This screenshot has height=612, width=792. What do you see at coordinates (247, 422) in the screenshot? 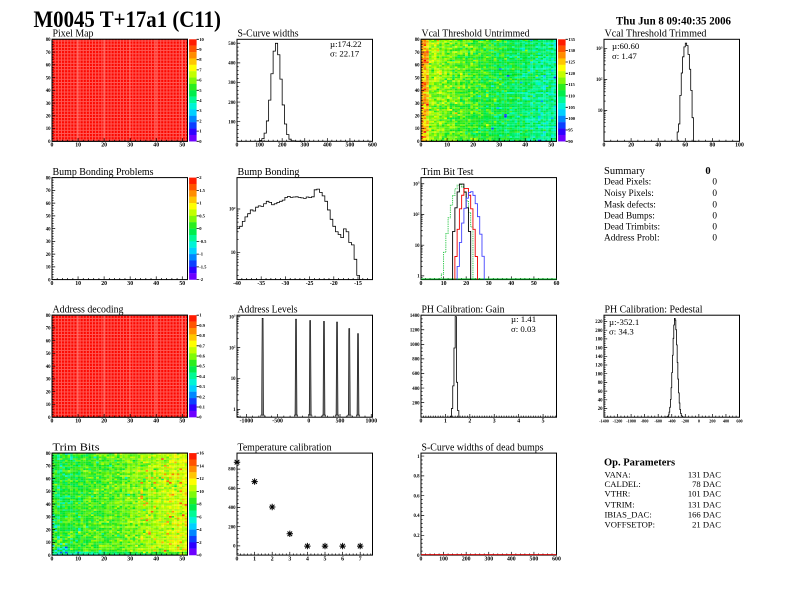
I see `svg-text: -1000` at bounding box center [247, 422].